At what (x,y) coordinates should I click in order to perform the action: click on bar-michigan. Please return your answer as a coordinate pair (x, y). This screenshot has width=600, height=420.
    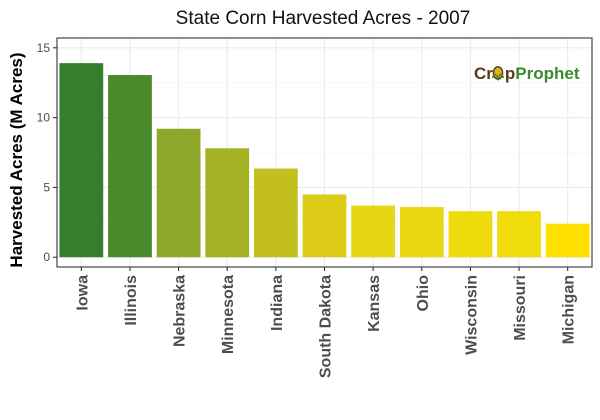
    Looking at the image, I should click on (567, 240).